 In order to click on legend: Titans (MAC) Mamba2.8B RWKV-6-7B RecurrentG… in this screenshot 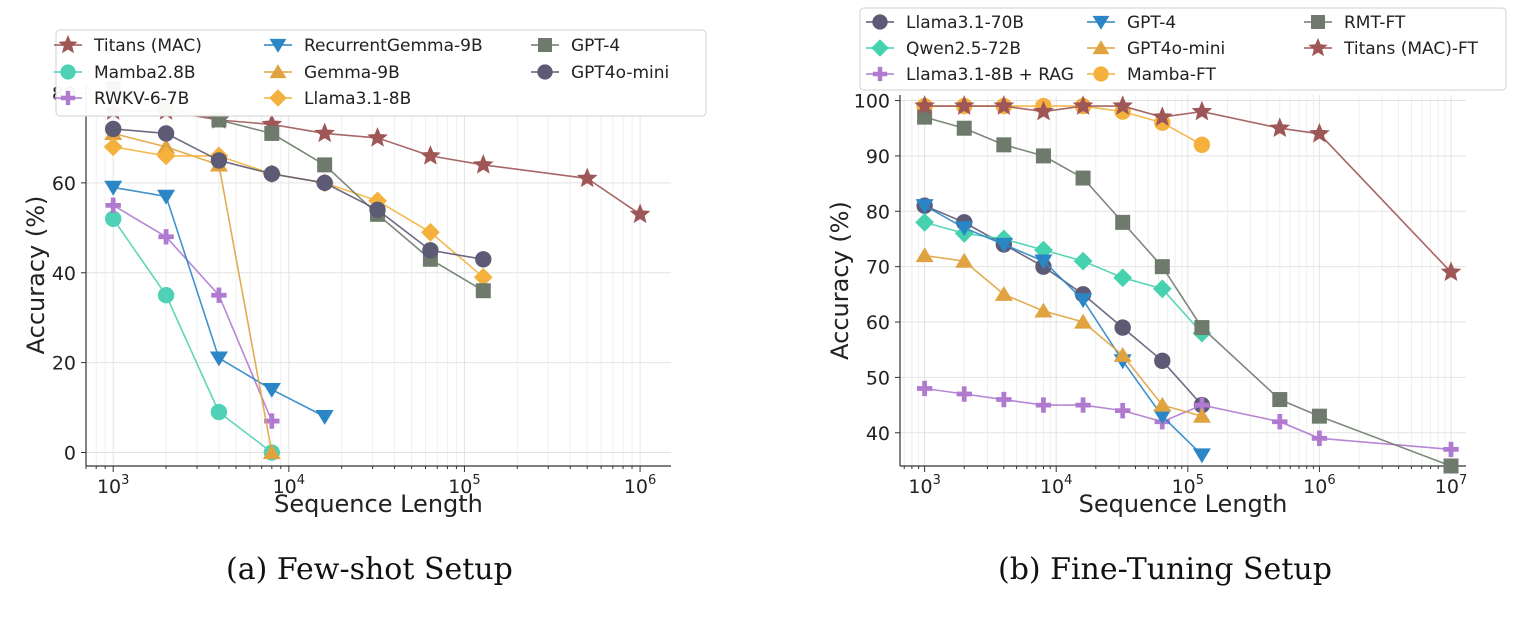, I will do `click(380, 73)`.